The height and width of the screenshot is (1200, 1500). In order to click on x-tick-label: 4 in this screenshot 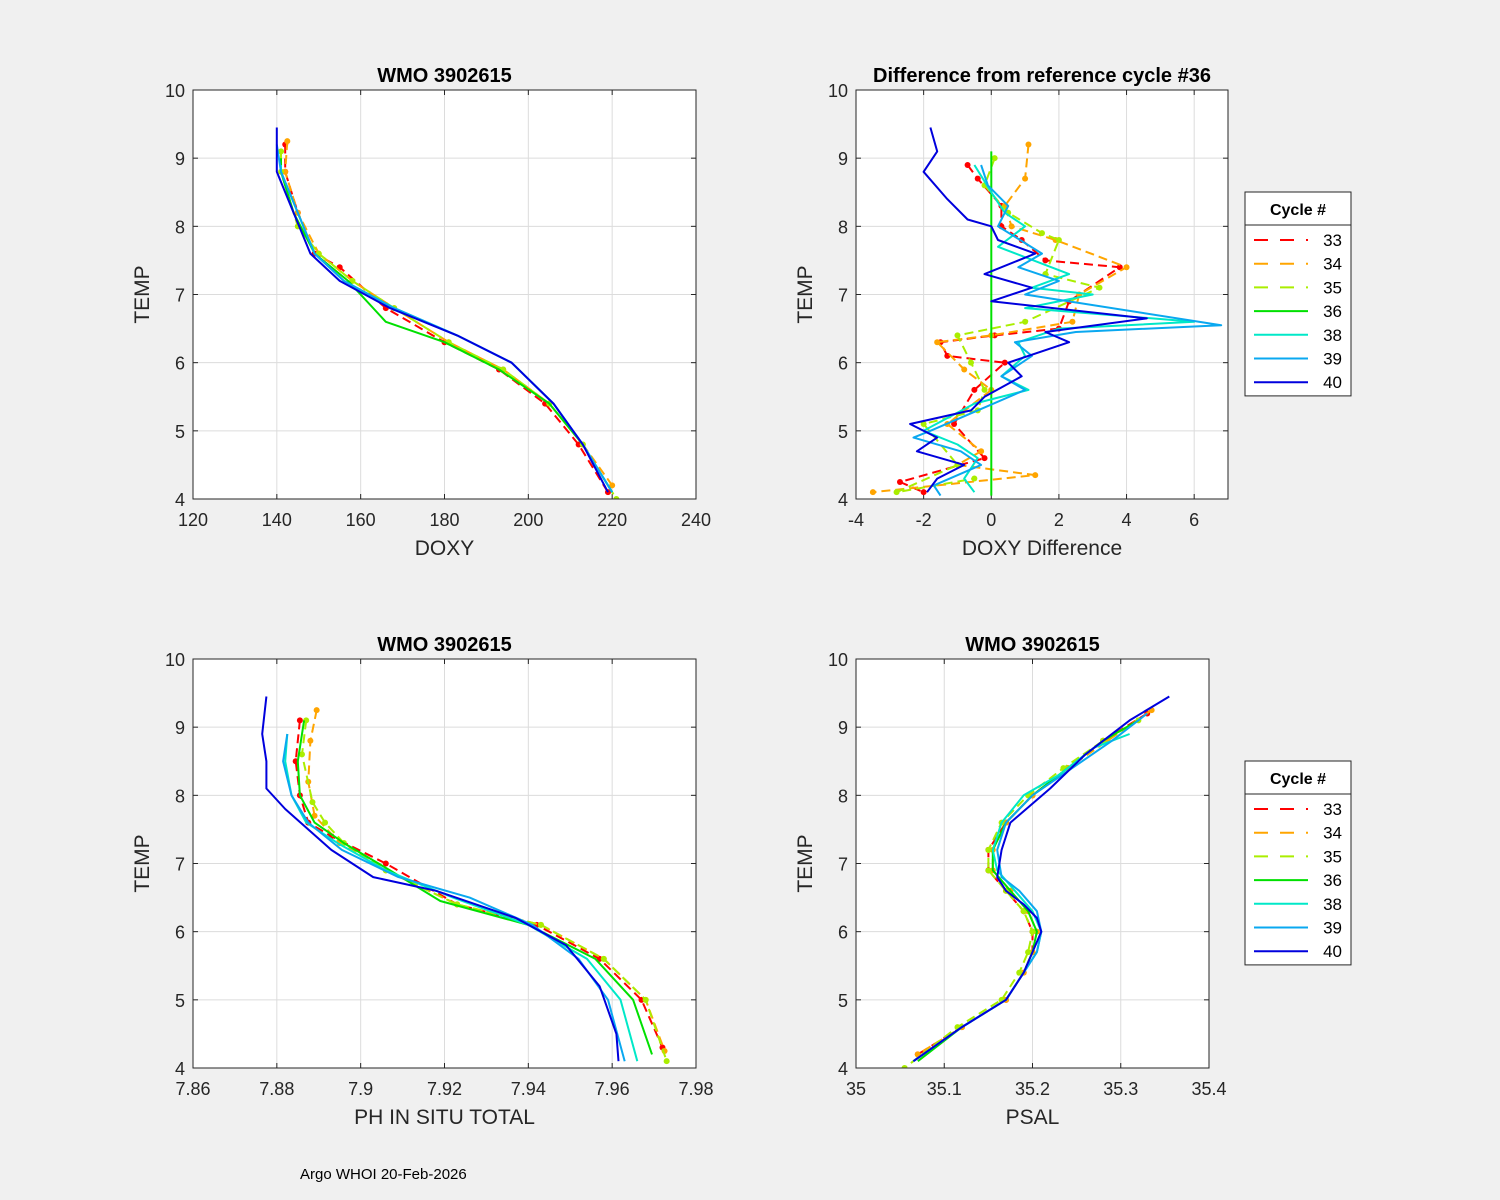, I will do `click(1127, 520)`.